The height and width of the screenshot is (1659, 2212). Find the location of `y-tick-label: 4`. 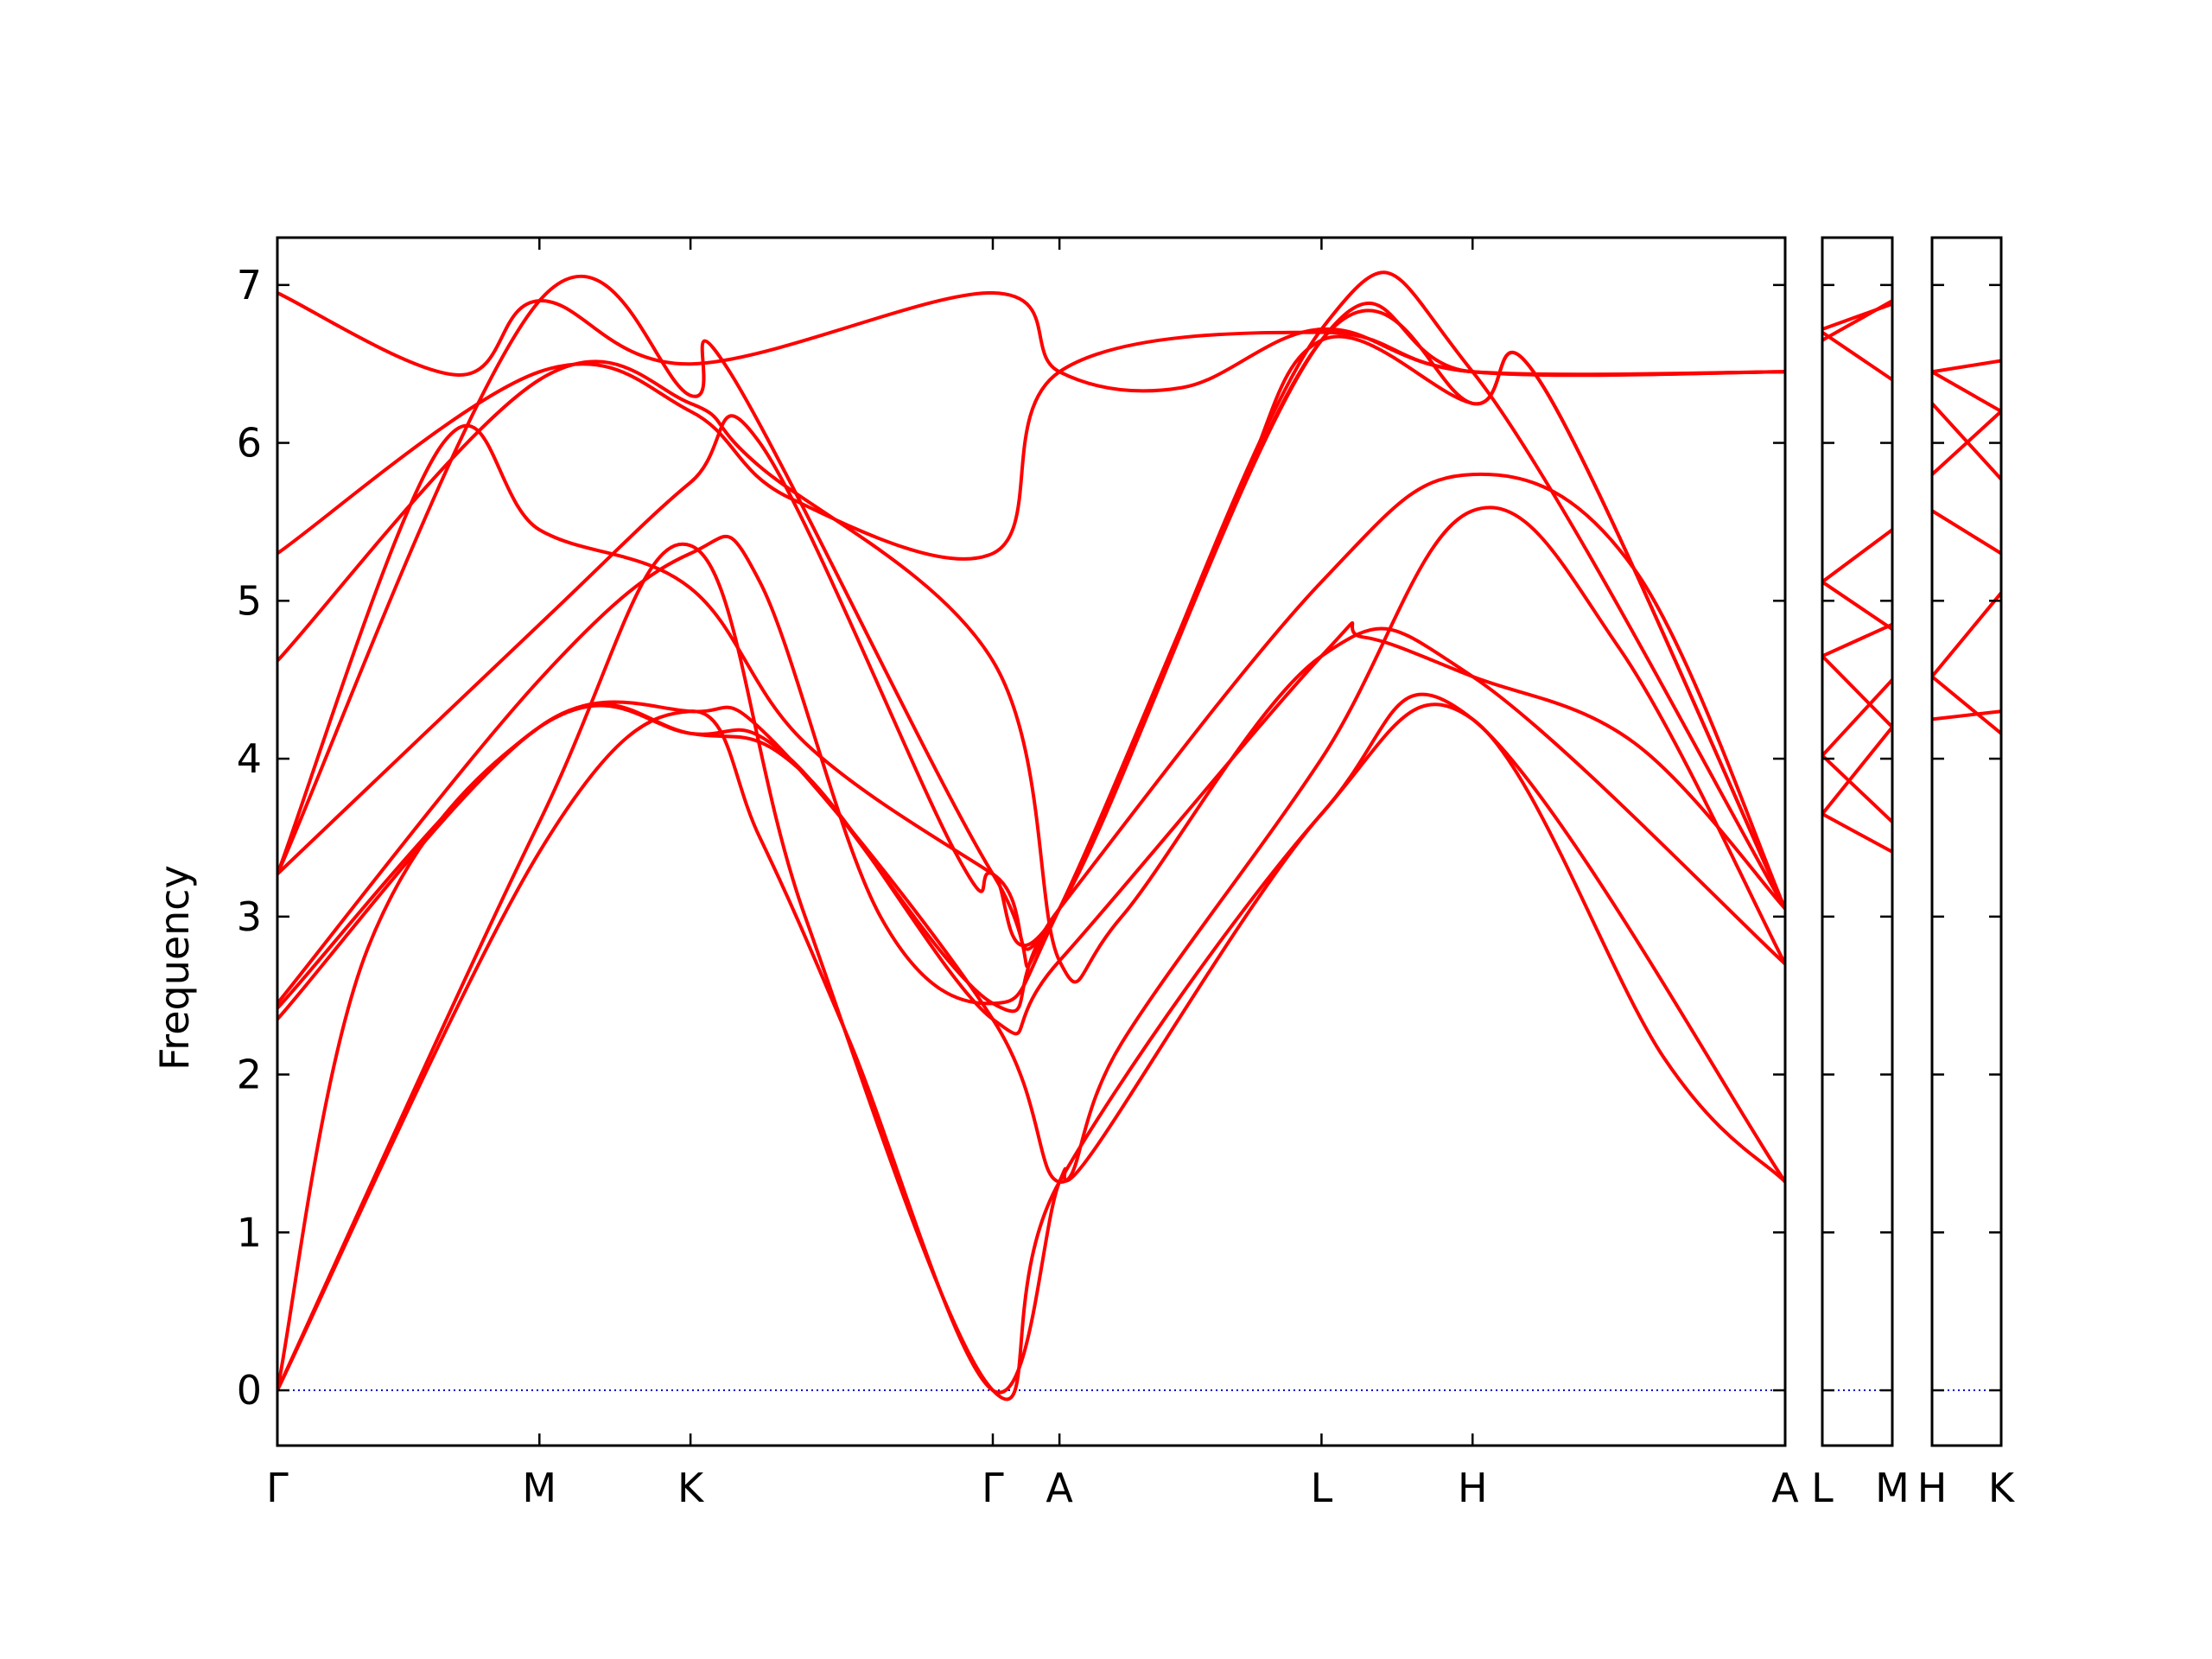

y-tick-label: 4 is located at coordinates (249, 758).